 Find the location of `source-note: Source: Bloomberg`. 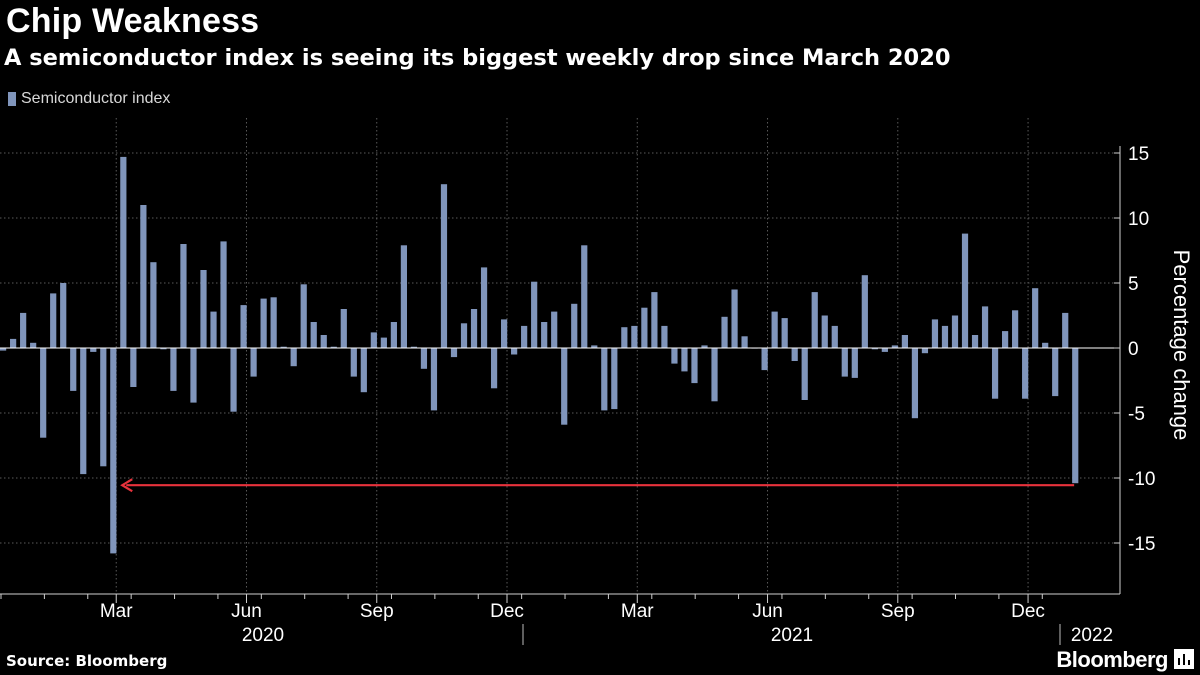

source-note: Source: Bloomberg is located at coordinates (87, 661).